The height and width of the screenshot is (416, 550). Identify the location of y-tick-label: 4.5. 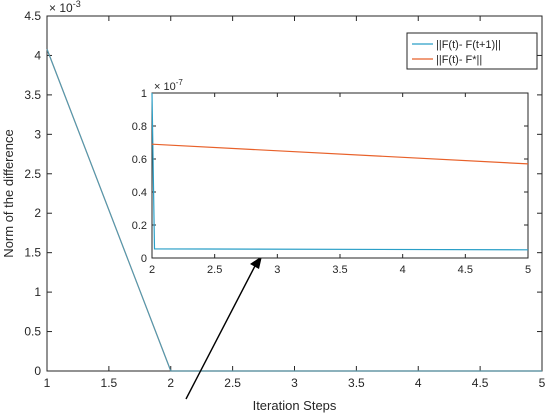
(32, 16).